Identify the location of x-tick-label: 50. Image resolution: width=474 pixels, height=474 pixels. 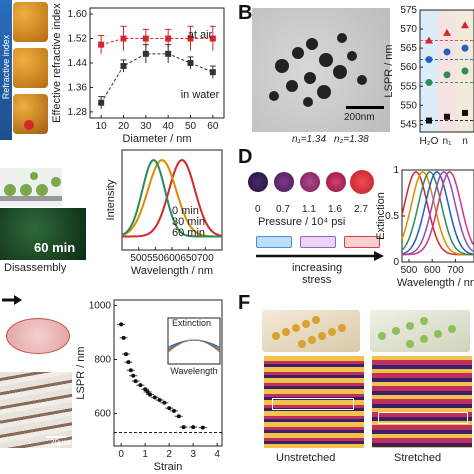
(191, 126).